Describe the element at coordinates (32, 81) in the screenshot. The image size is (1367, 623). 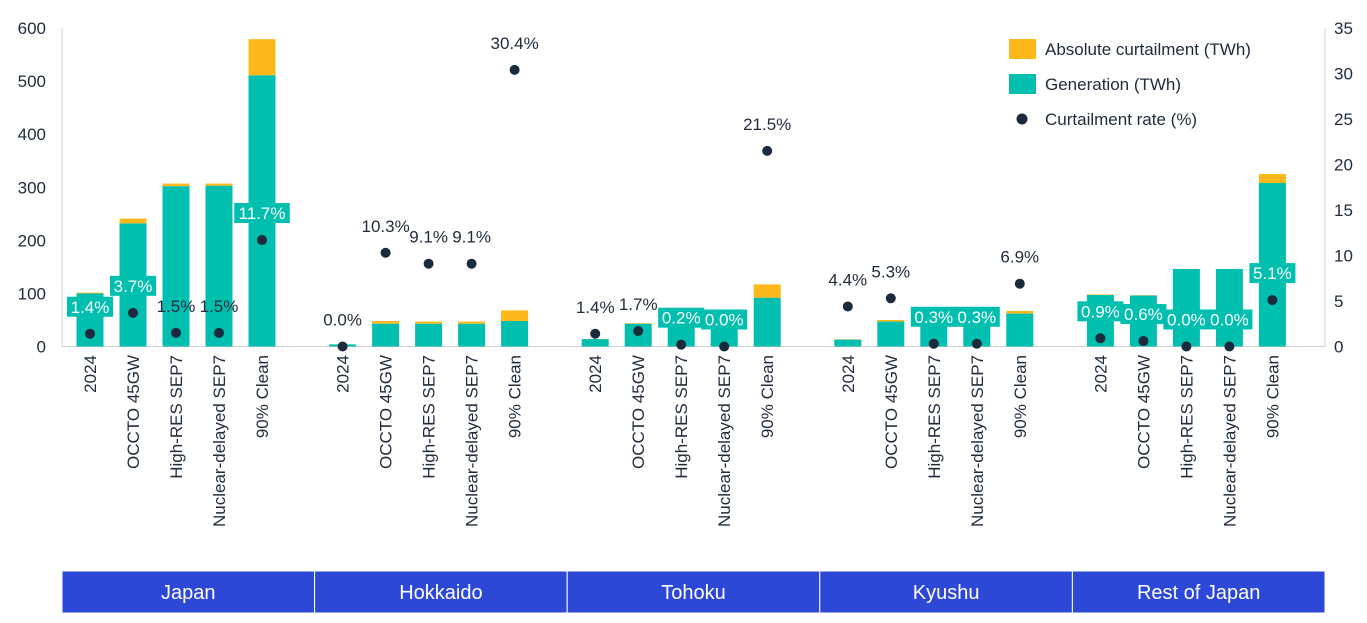
I see `left-tick-label: 500` at that location.